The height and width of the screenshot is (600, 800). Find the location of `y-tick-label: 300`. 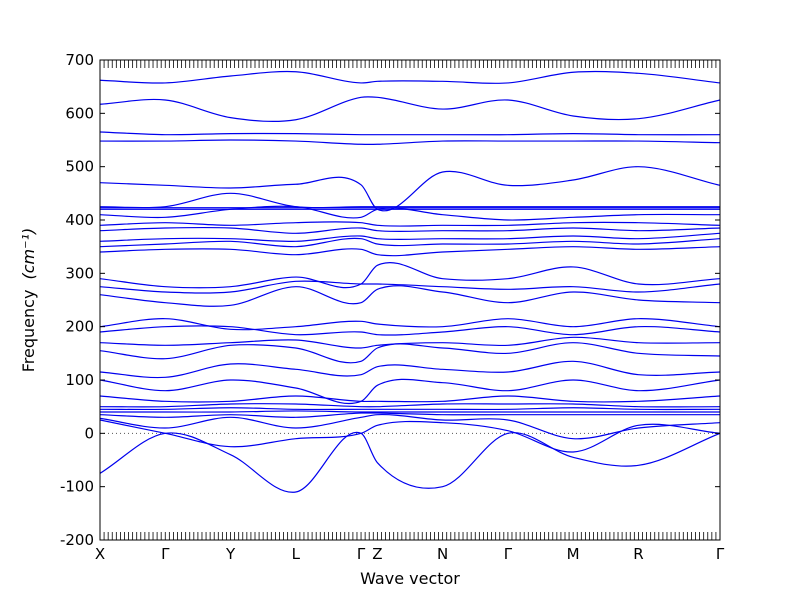

y-tick-label: 300 is located at coordinates (79, 273).